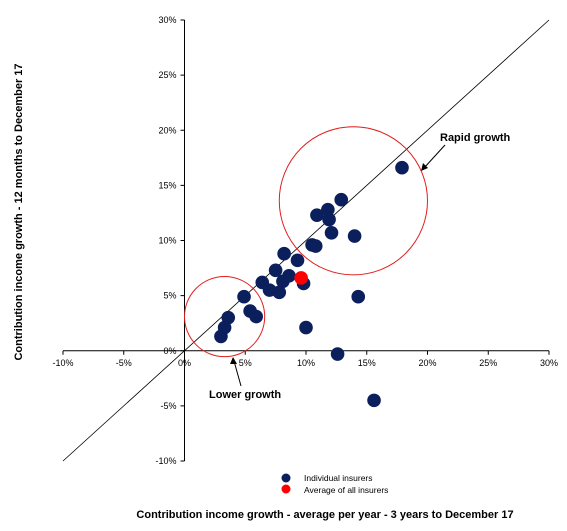  What do you see at coordinates (167, 185) in the screenshot?
I see `y-tick-label: 15%` at bounding box center [167, 185].